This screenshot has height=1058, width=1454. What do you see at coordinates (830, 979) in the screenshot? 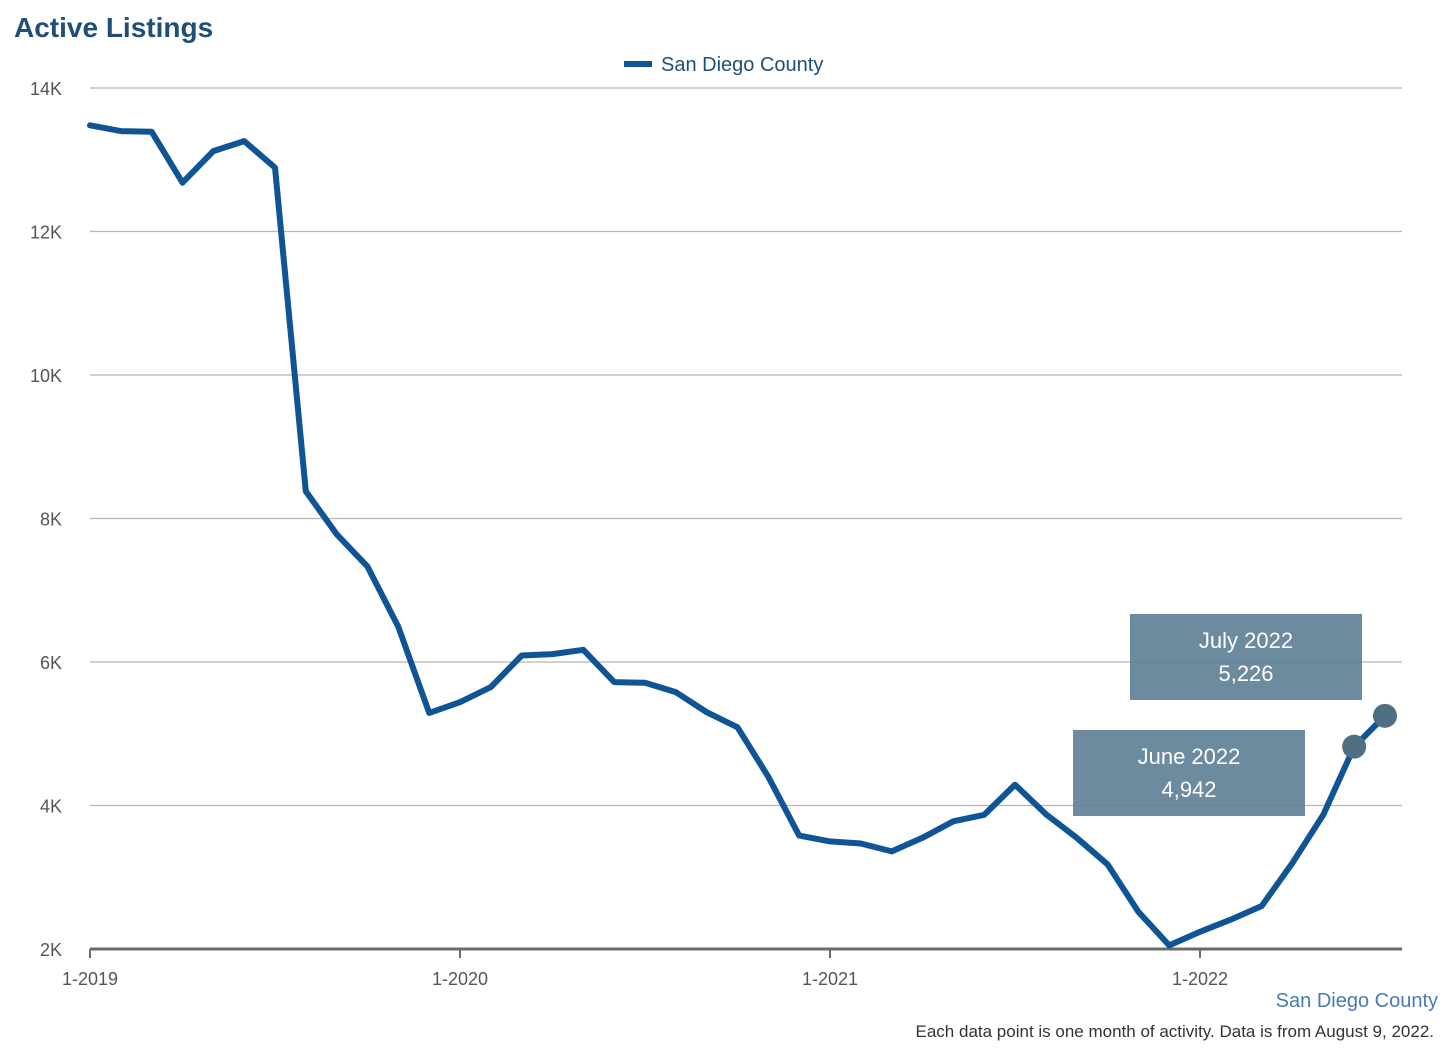
I see `x-tick-label: 1-2021` at bounding box center [830, 979].